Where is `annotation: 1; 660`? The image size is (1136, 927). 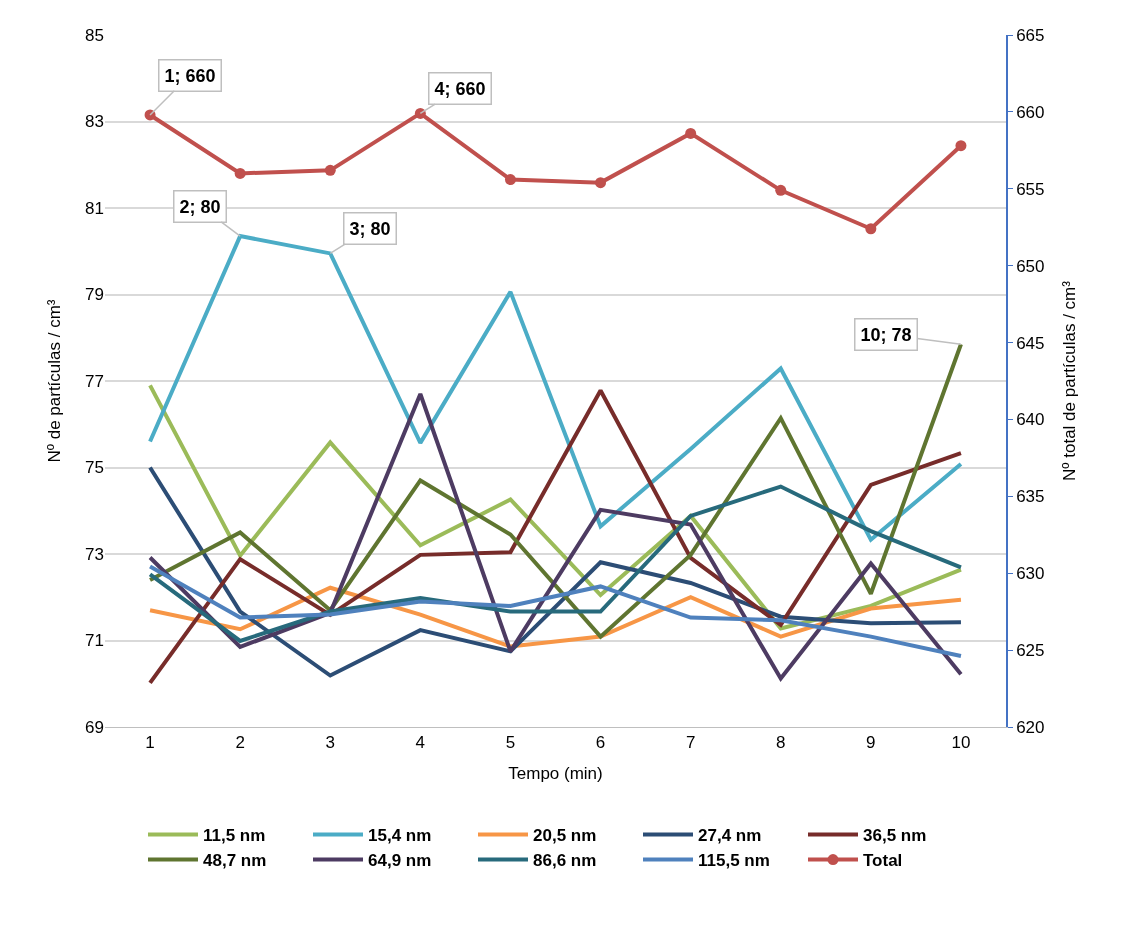
annotation: 1; 660 is located at coordinates (190, 75).